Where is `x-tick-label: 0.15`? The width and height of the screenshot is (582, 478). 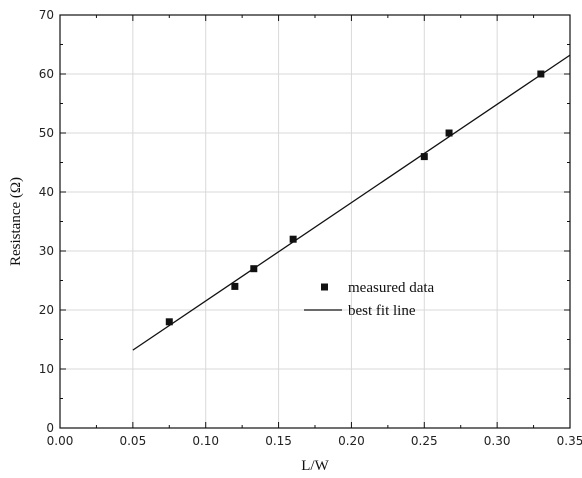
x-tick-label: 0.15 is located at coordinates (278, 441).